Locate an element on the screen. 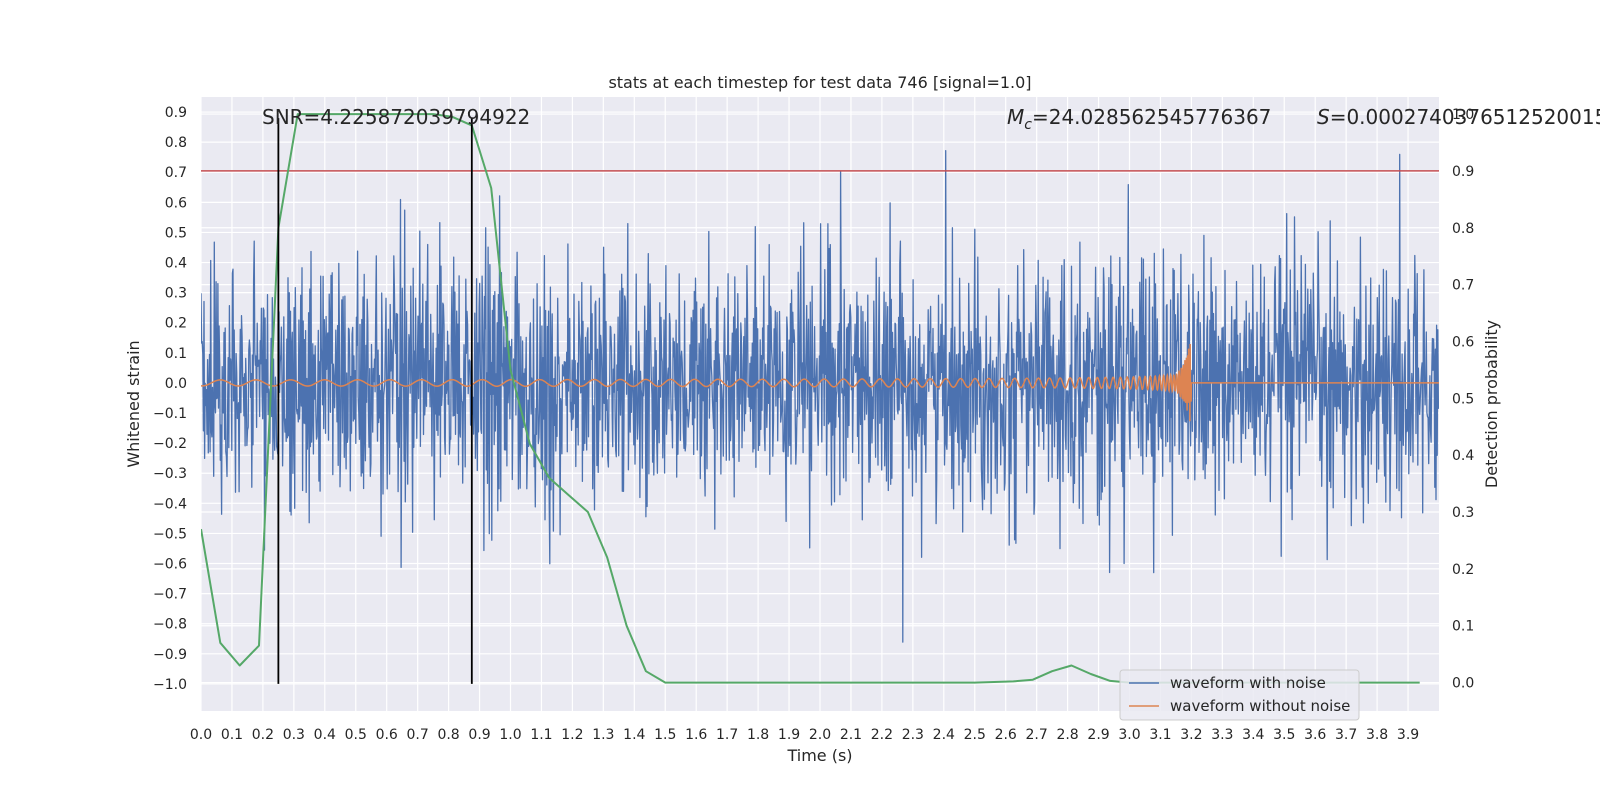 This screenshot has width=1600, height=800. y-right-tick-label: 0.2 is located at coordinates (1463, 570).